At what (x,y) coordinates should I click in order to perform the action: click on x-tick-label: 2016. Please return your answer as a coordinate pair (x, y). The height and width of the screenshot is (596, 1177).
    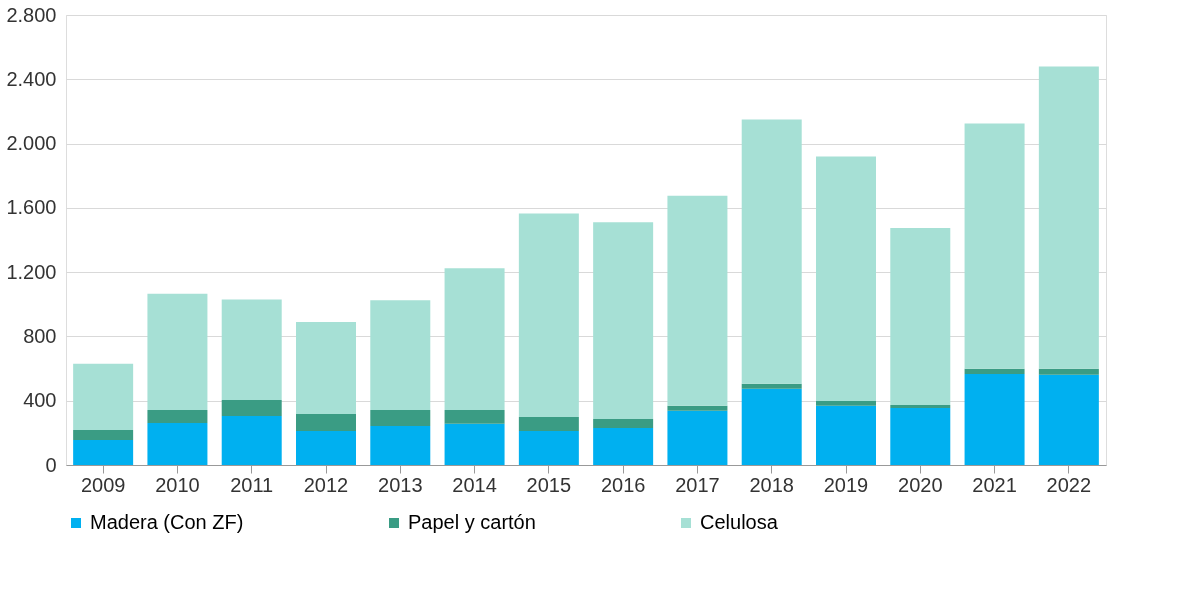
    Looking at the image, I should click on (623, 484).